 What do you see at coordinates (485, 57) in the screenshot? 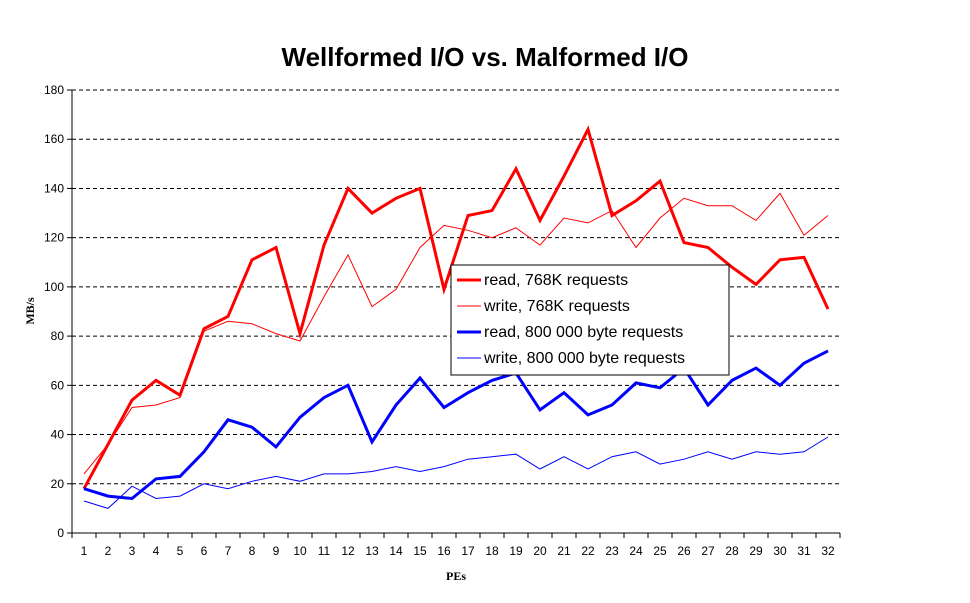
I see `chart-title: Wellformed I/O vs. Malformed I/O` at bounding box center [485, 57].